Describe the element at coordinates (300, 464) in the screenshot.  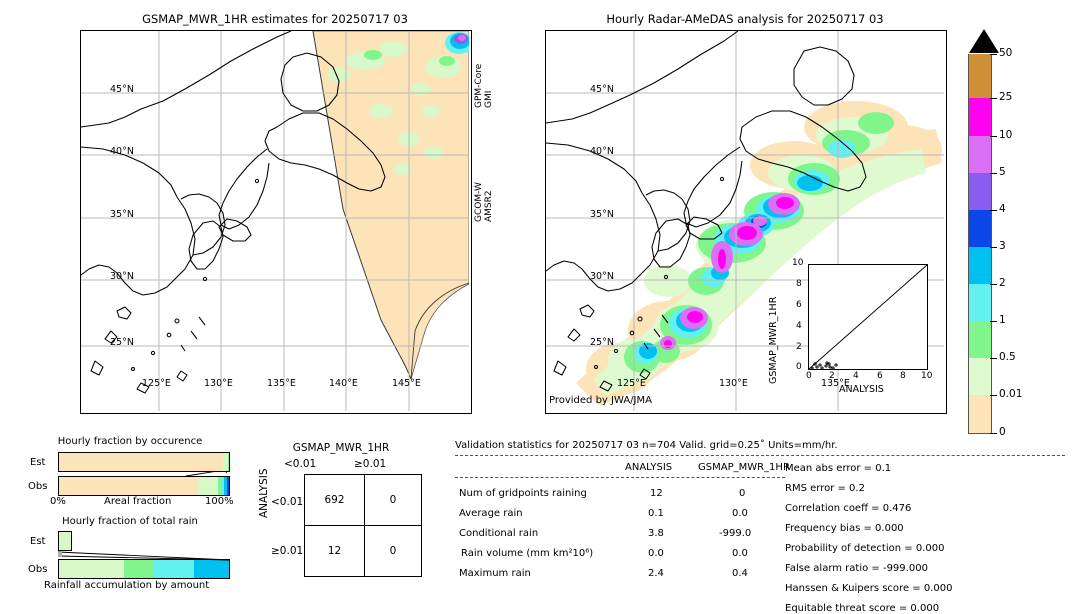
I see `contingency-col-header-0: <0.01` at that location.